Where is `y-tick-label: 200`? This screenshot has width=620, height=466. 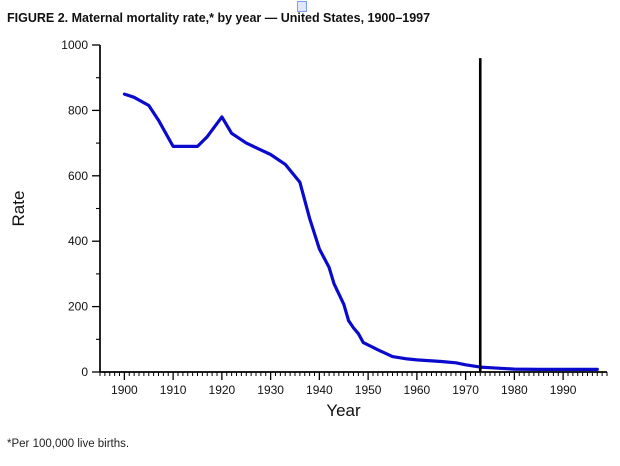 y-tick-label: 200 is located at coordinates (78, 307).